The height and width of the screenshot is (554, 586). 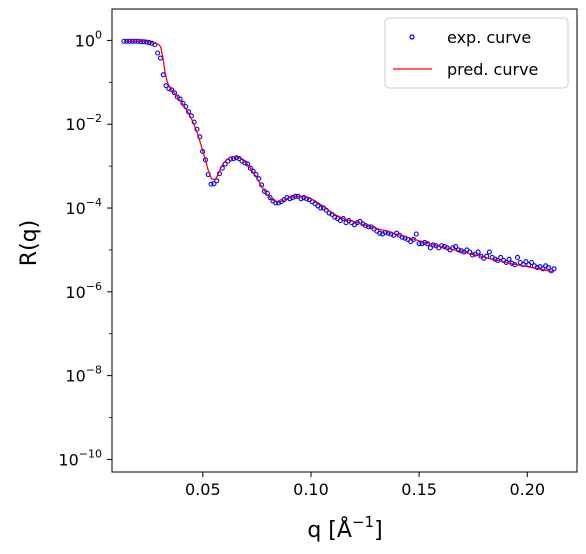 I want to click on y-tick-label: 10⁻⁸, so click(x=83, y=375).